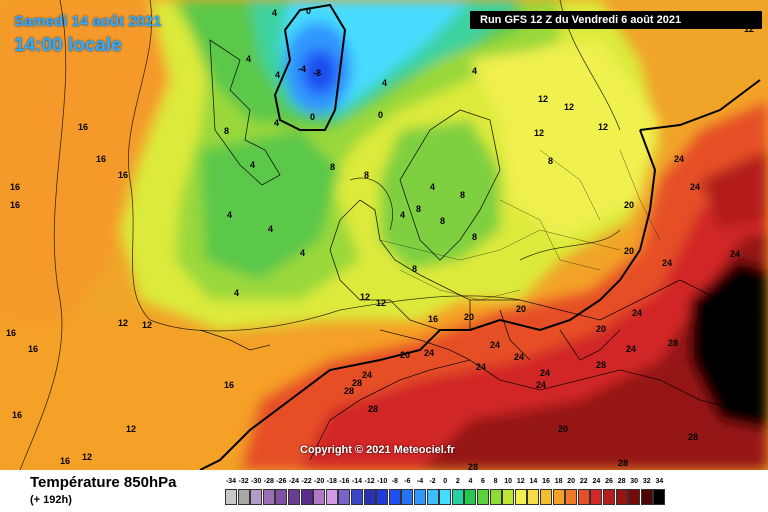  I want to click on scale-tick-label: 34, so click(659, 481).